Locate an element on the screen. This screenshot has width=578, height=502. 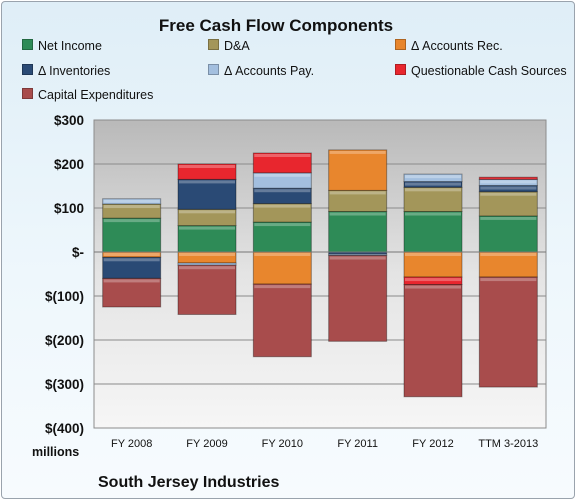
legend-item: Capital Expenditures is located at coordinates (87, 95).